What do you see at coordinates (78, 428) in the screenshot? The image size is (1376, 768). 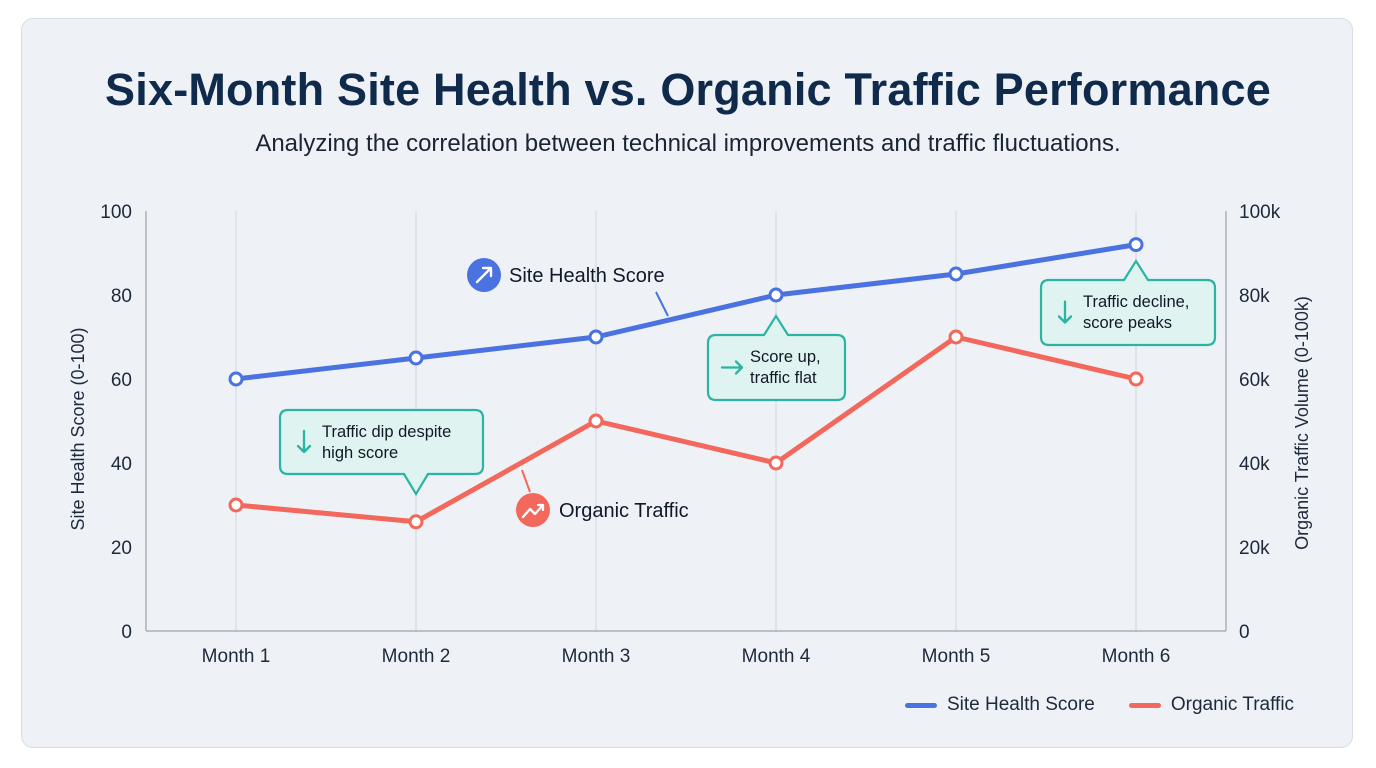 I see `left-axis-title: Site Health Score (0-100)` at bounding box center [78, 428].